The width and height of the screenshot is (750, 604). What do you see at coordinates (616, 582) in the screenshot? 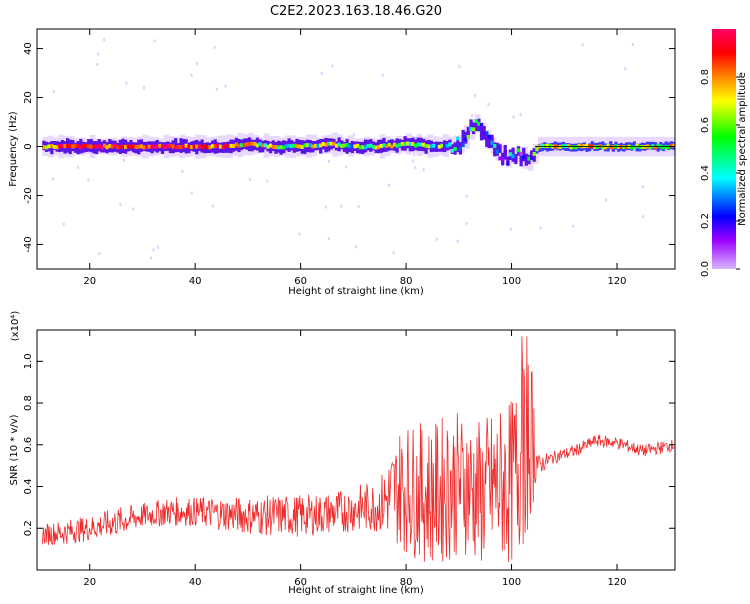
I see `x-tick-label: 120` at bounding box center [616, 582].